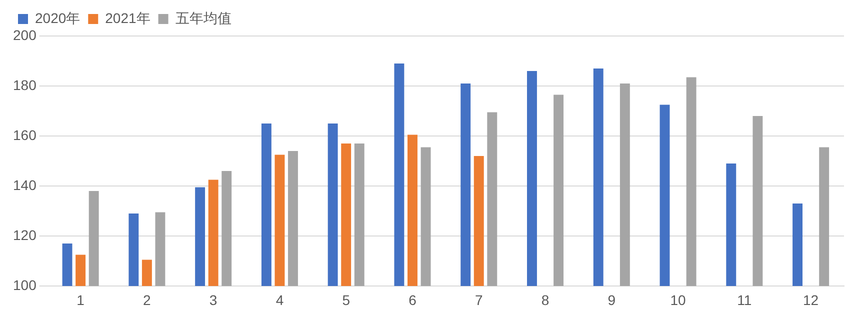 The height and width of the screenshot is (320, 864). I want to click on legend-label: 2020年, so click(57, 18).